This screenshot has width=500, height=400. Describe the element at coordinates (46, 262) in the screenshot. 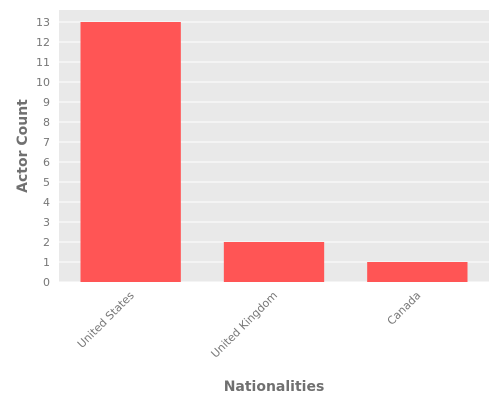

I see `y-tick-label: 1` at that location.